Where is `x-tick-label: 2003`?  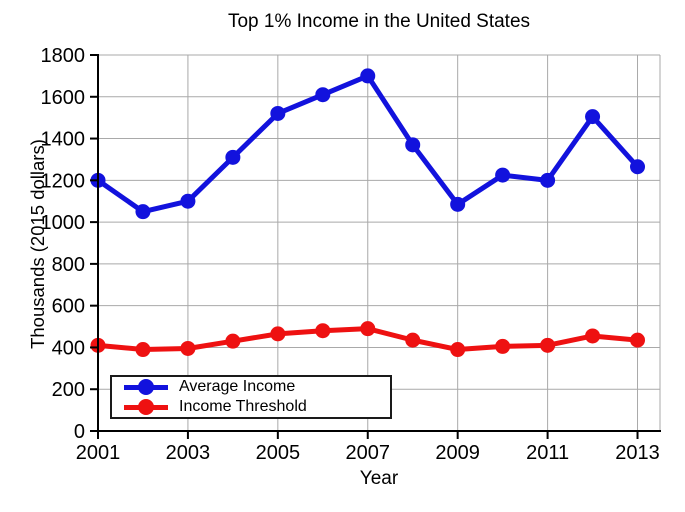
x-tick-label: 2003 is located at coordinates (188, 453).